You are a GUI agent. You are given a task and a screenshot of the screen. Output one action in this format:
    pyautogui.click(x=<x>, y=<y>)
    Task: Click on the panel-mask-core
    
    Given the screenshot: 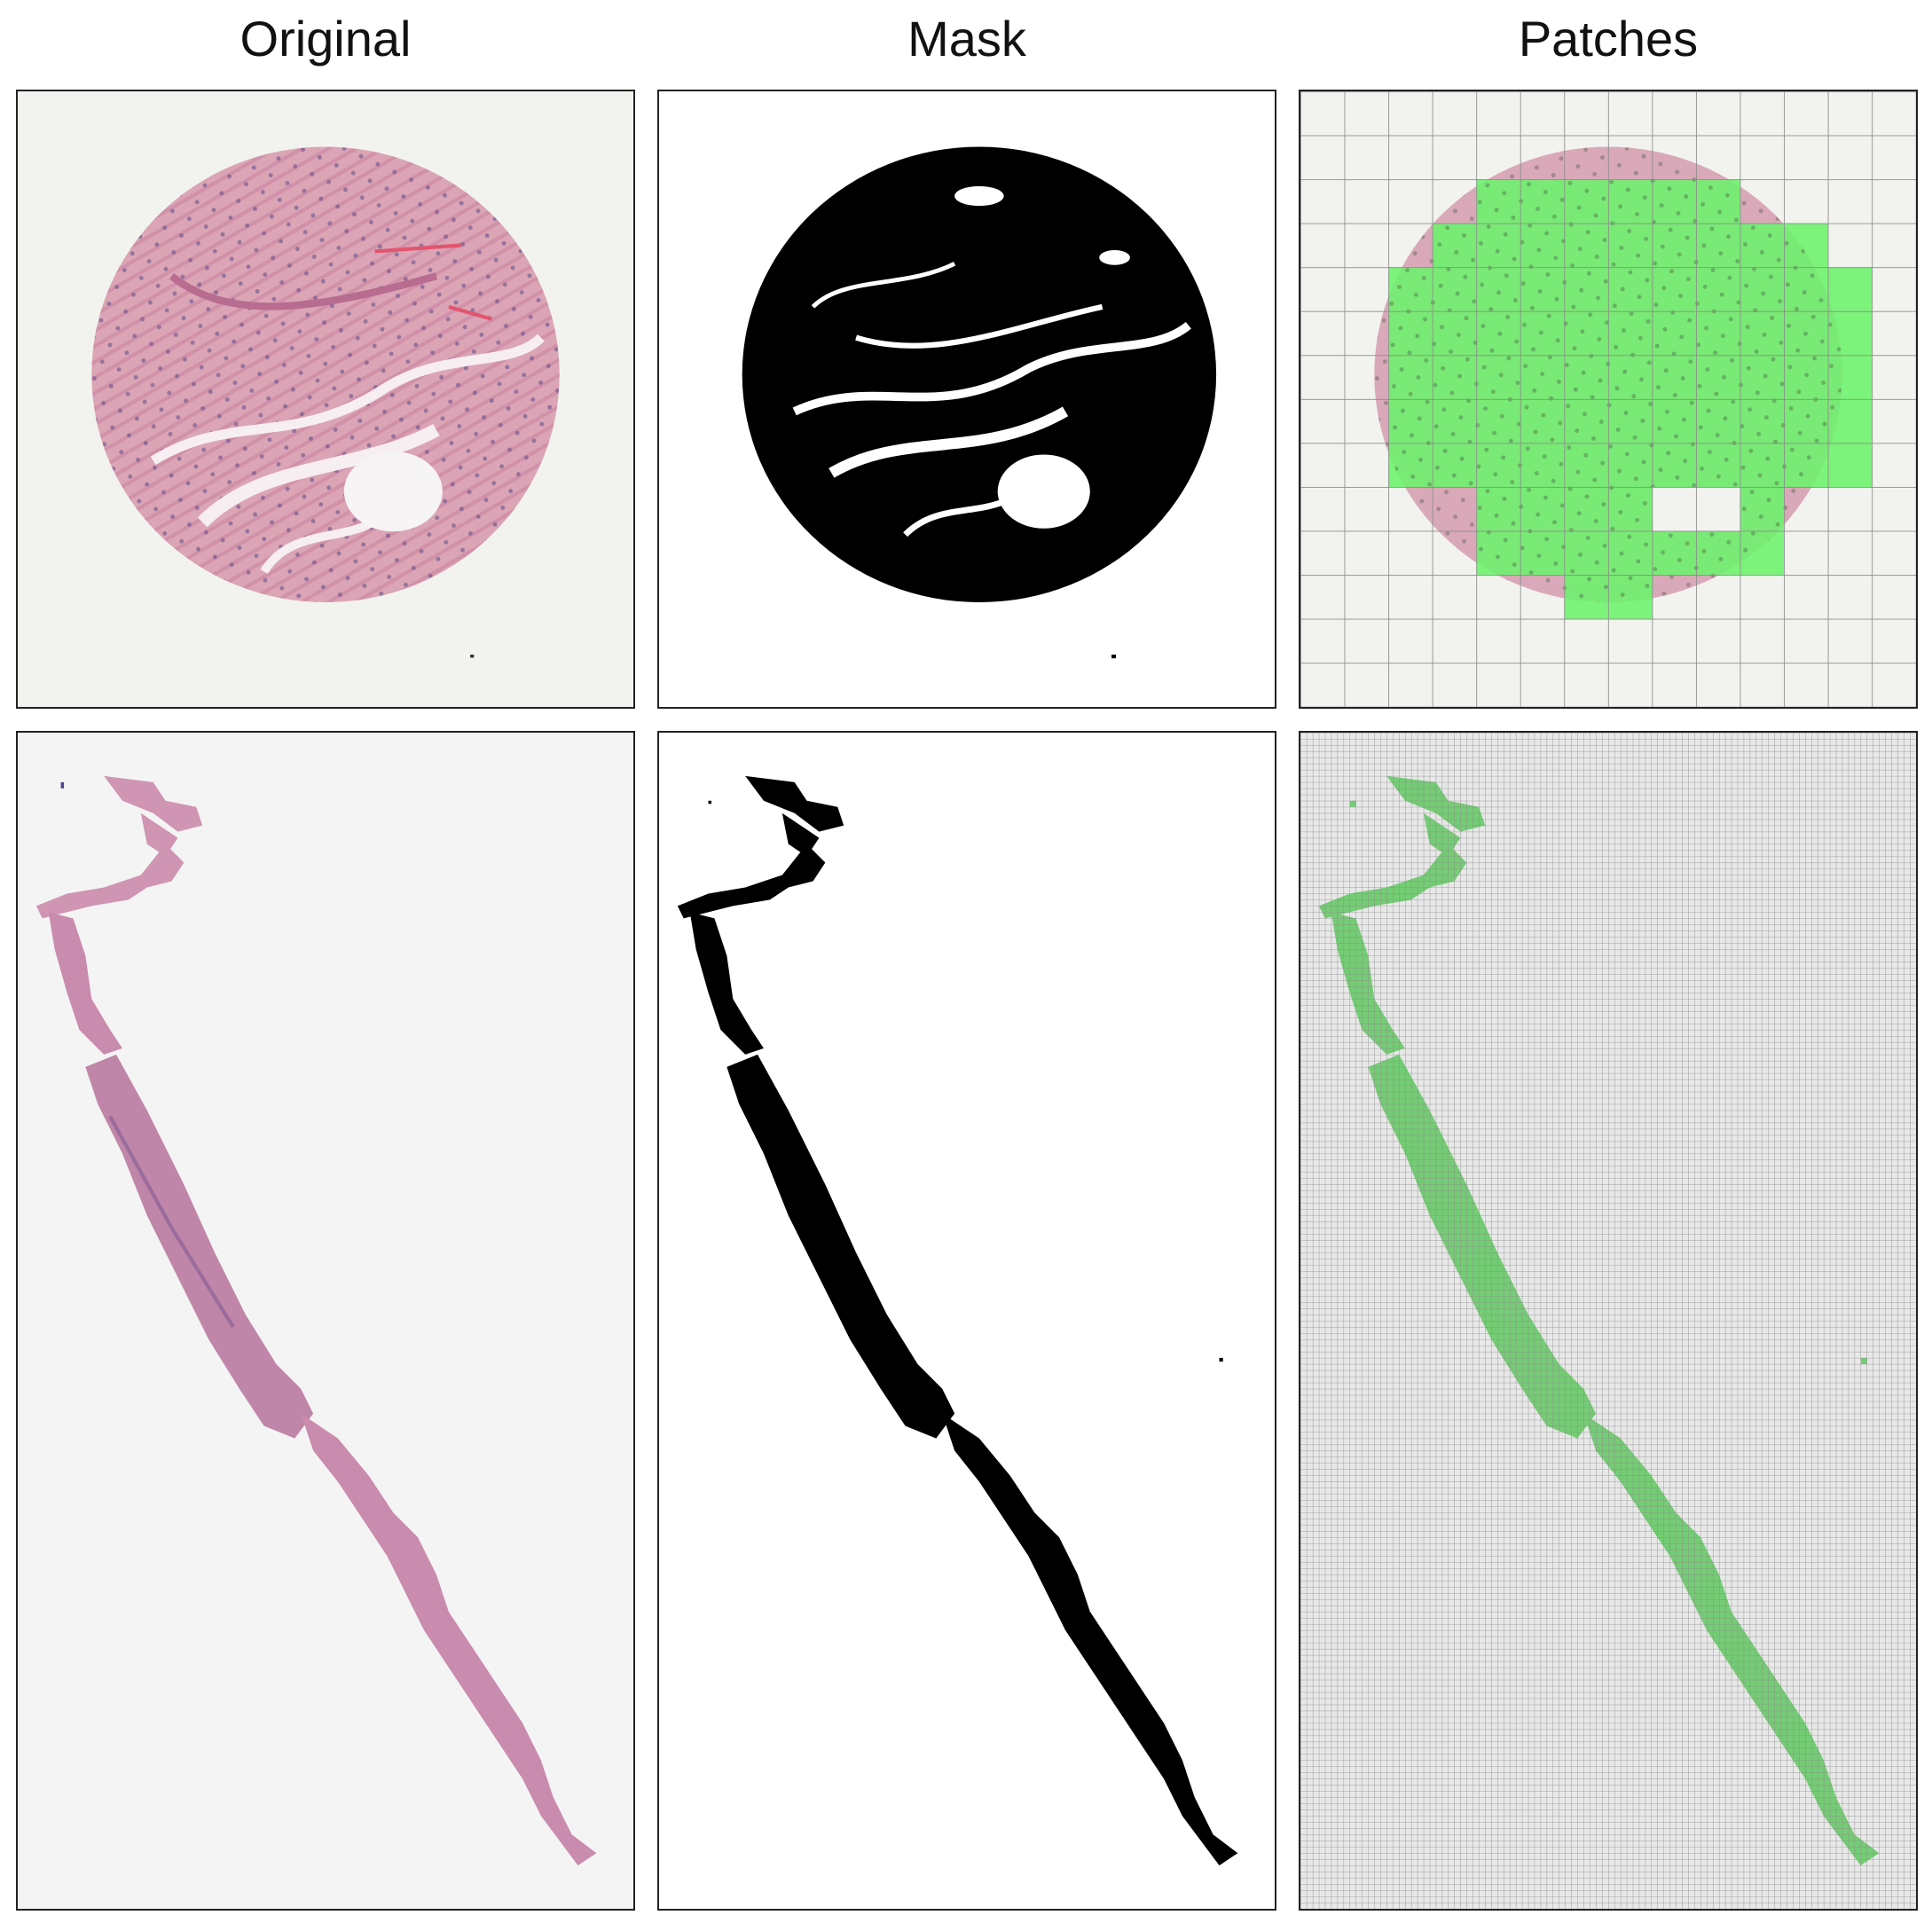 What is the action you would take?
    pyautogui.click(x=966, y=399)
    